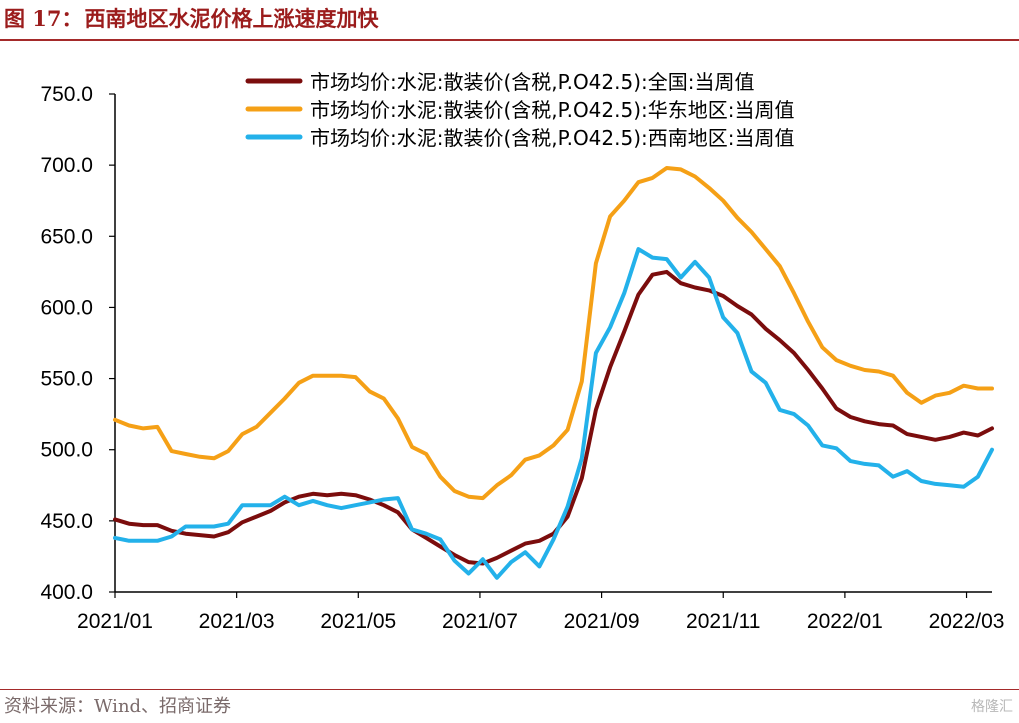 The image size is (1019, 723). I want to click on source-note: 资料来源：Wind、招商证券, so click(118, 706).